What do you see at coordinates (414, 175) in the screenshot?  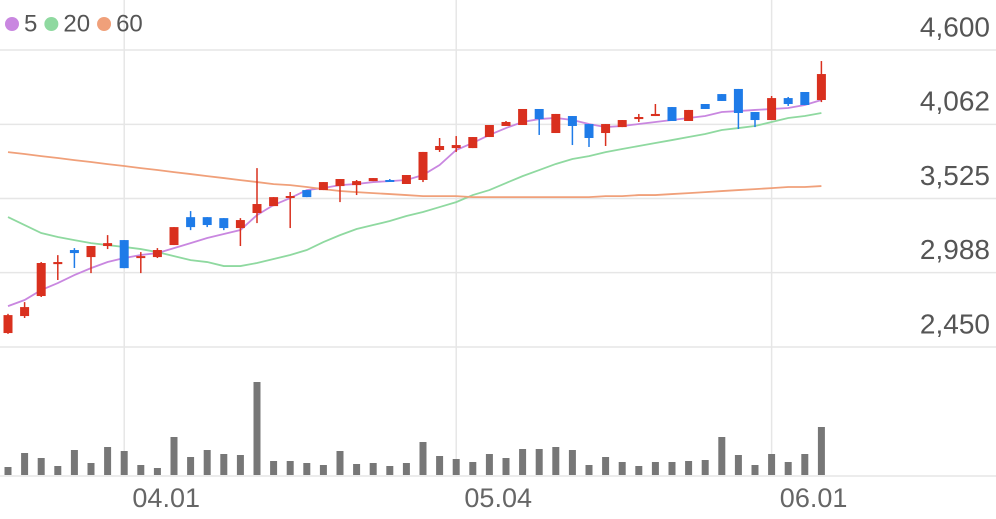 I see `ma-line` at bounding box center [414, 175].